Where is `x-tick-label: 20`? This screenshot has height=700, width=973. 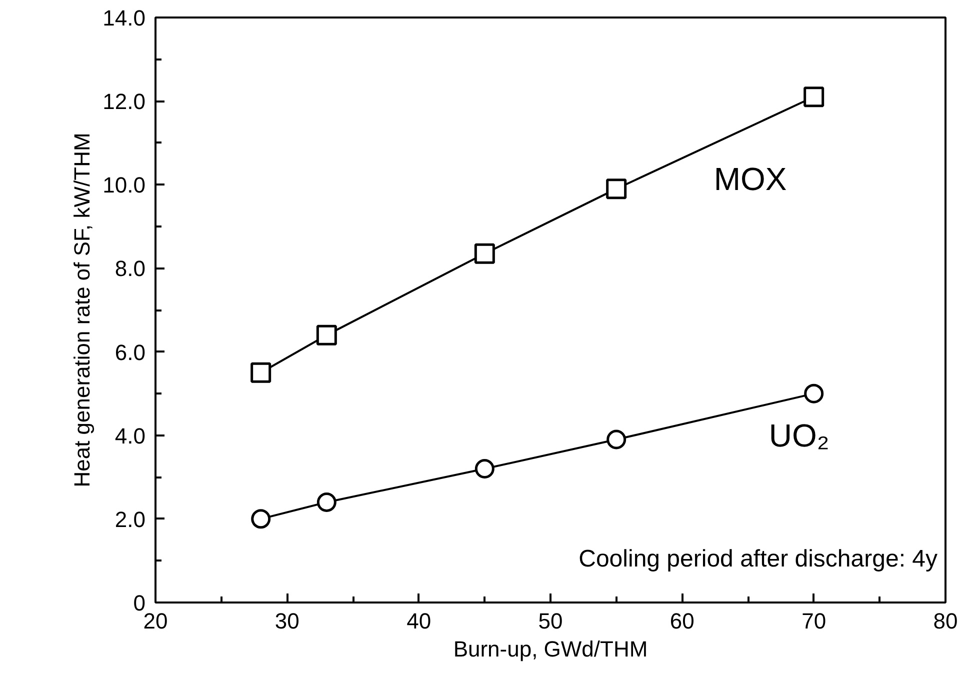 x-tick-label: 20 is located at coordinates (155, 621).